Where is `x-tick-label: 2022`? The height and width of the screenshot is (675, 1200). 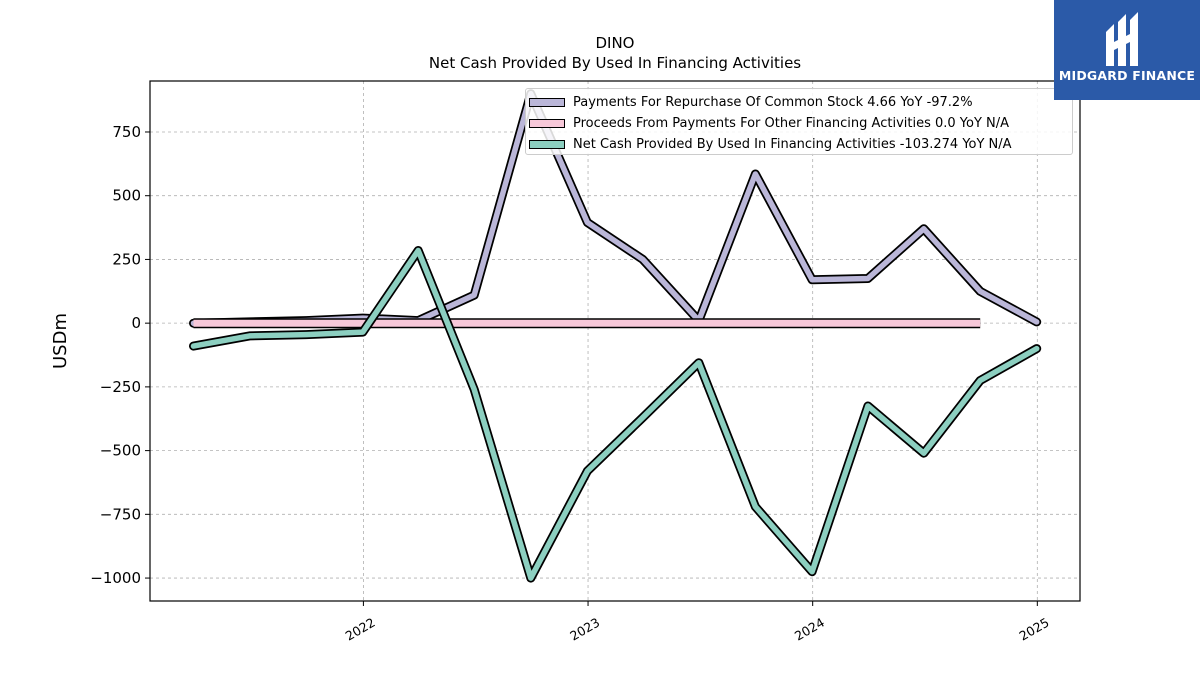
x-tick-label: 2022 is located at coordinates (360, 629).